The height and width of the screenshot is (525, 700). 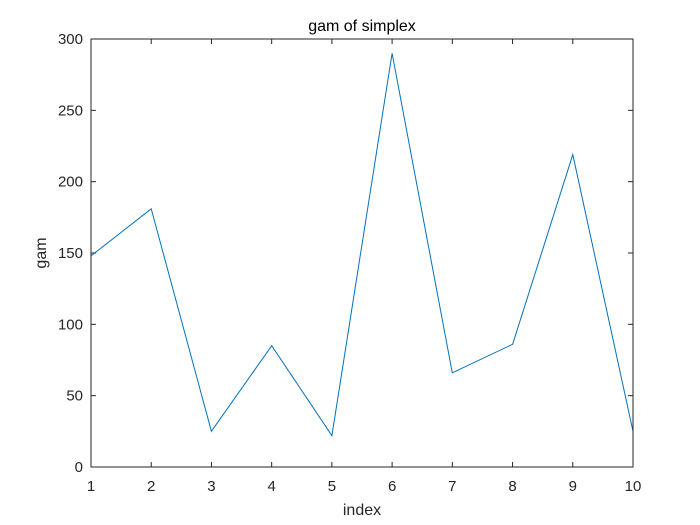 What do you see at coordinates (70, 324) in the screenshot?
I see `y-tick-label: 100` at bounding box center [70, 324].